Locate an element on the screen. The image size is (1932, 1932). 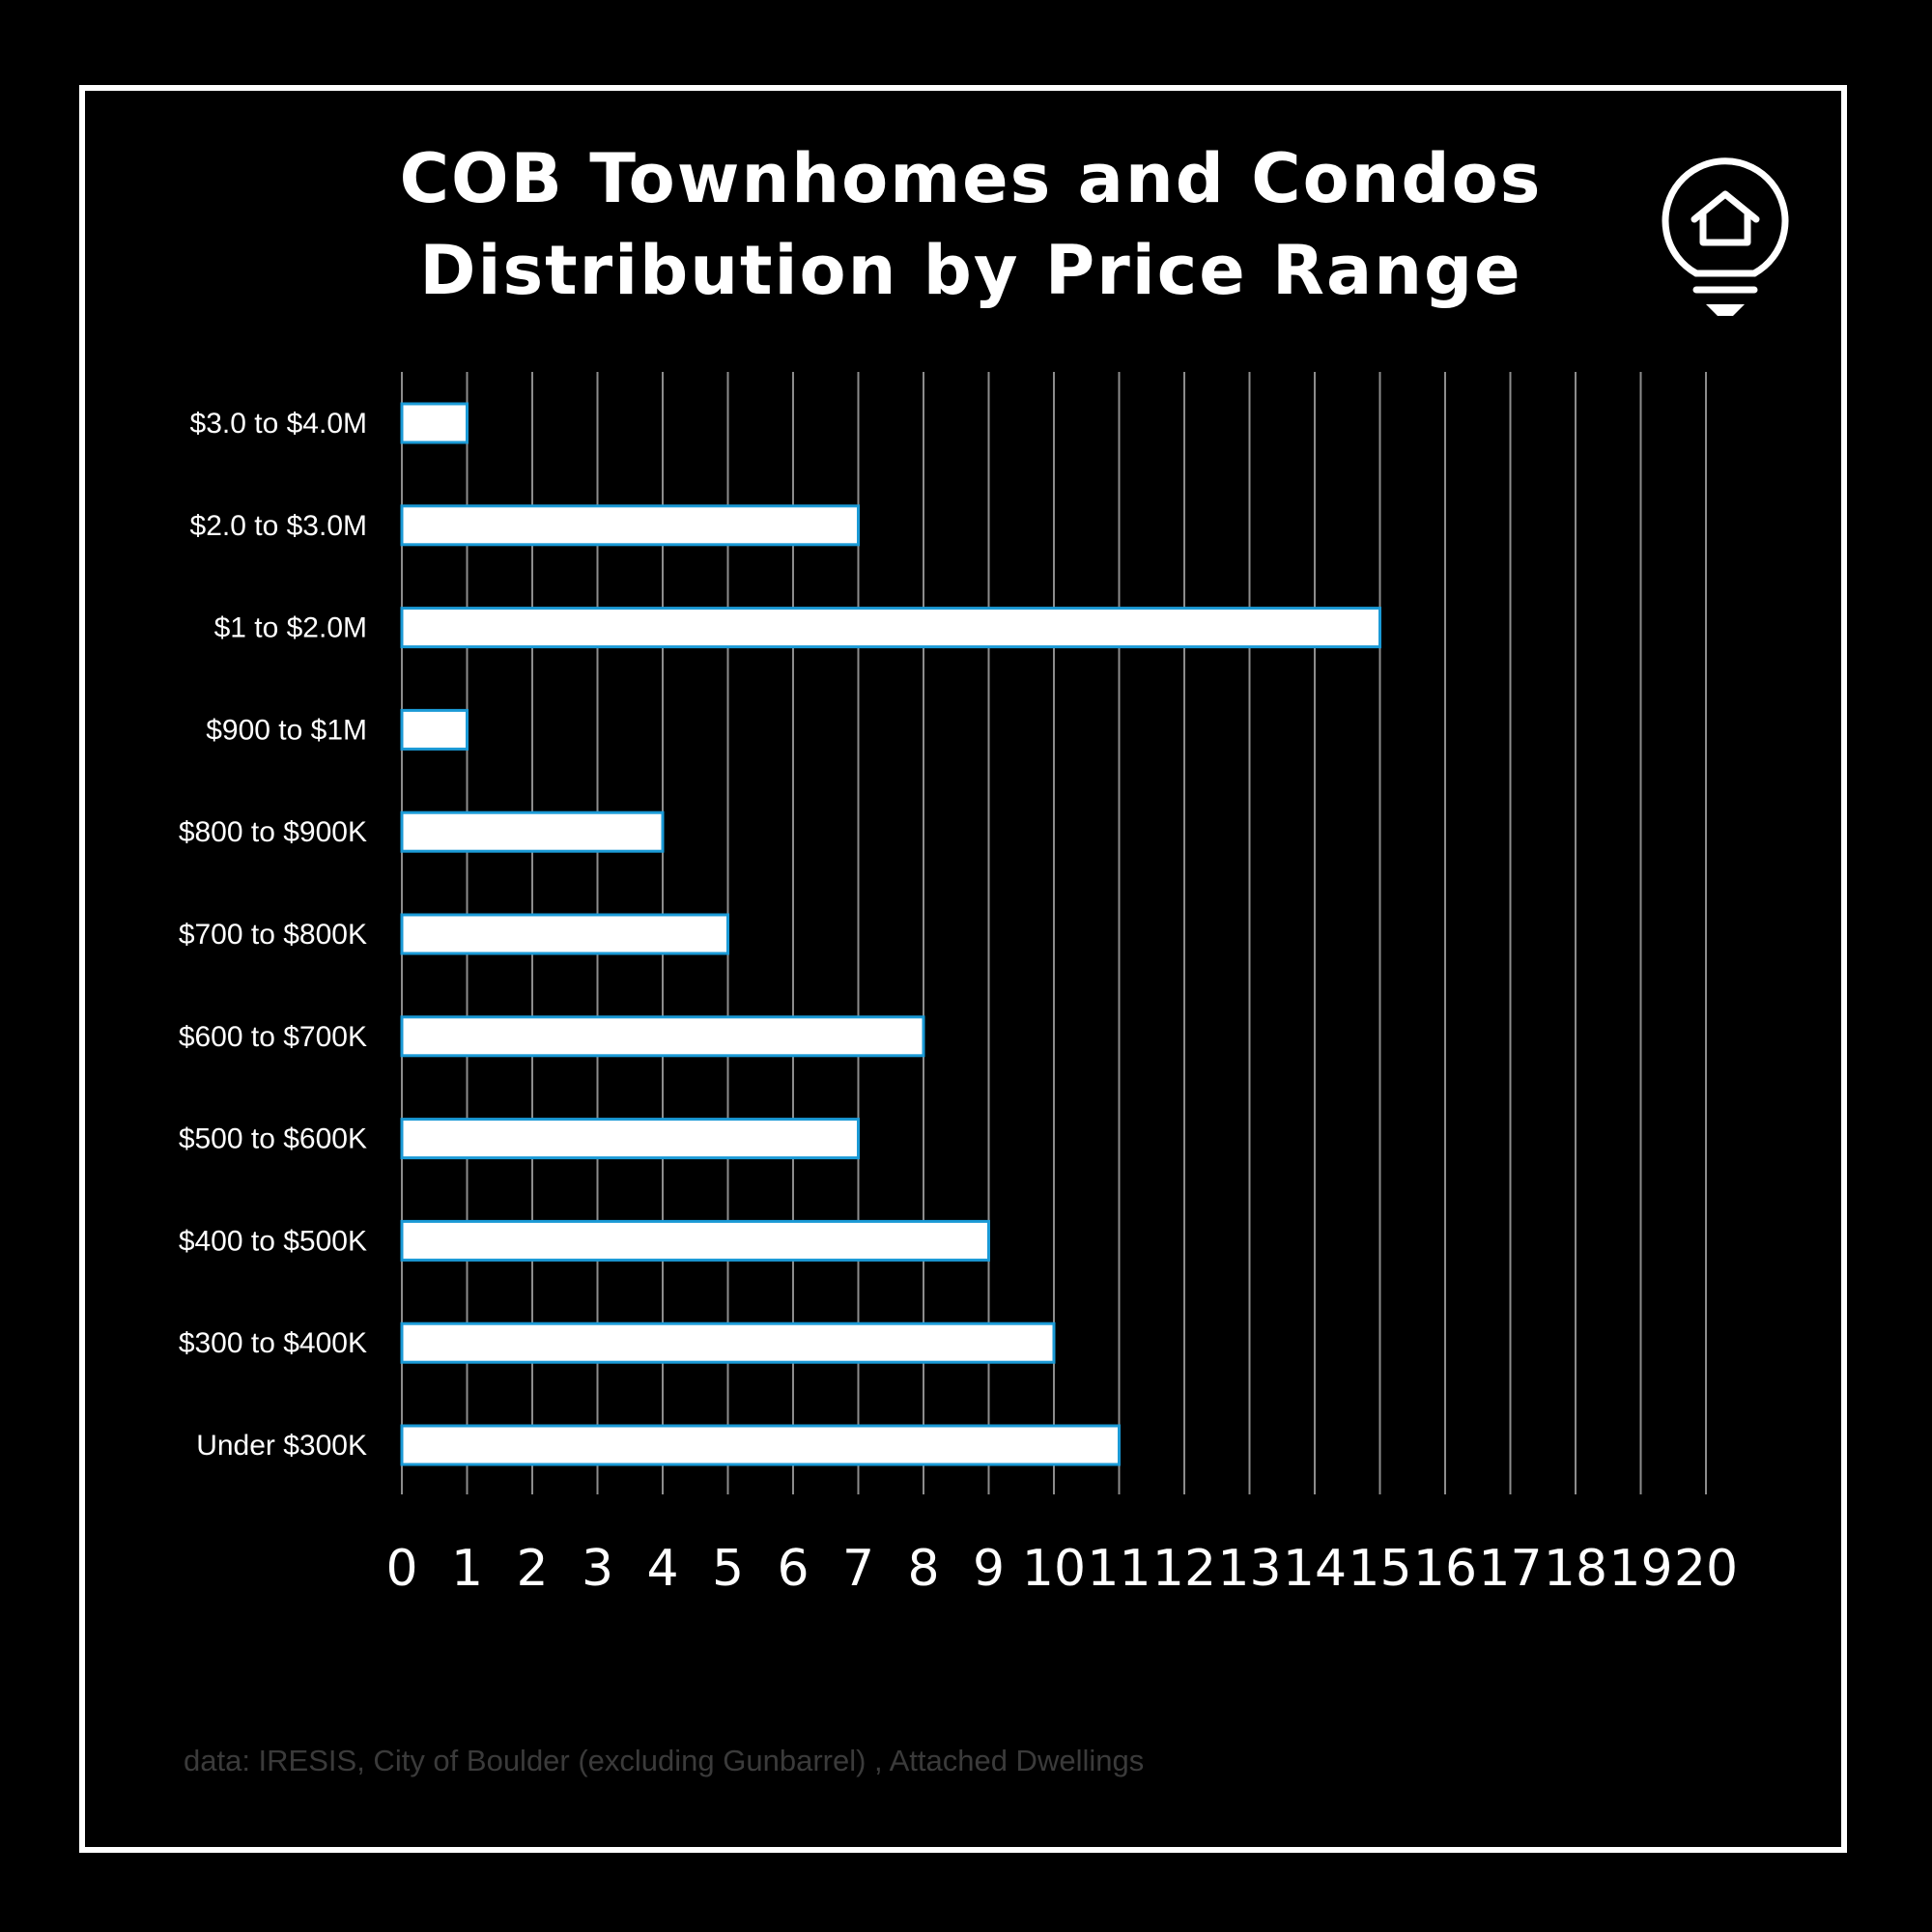
x-tick-label: 14 is located at coordinates (1315, 1569).